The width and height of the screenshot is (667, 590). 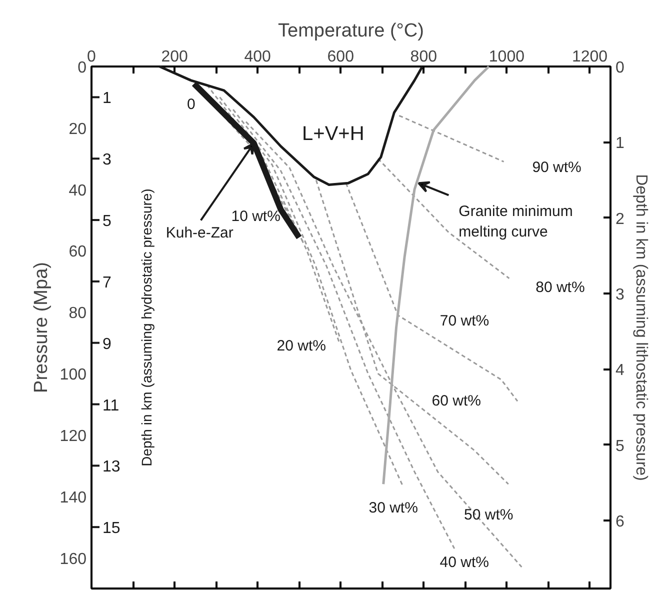 I want to click on annotation: L+V+H, so click(x=333, y=134).